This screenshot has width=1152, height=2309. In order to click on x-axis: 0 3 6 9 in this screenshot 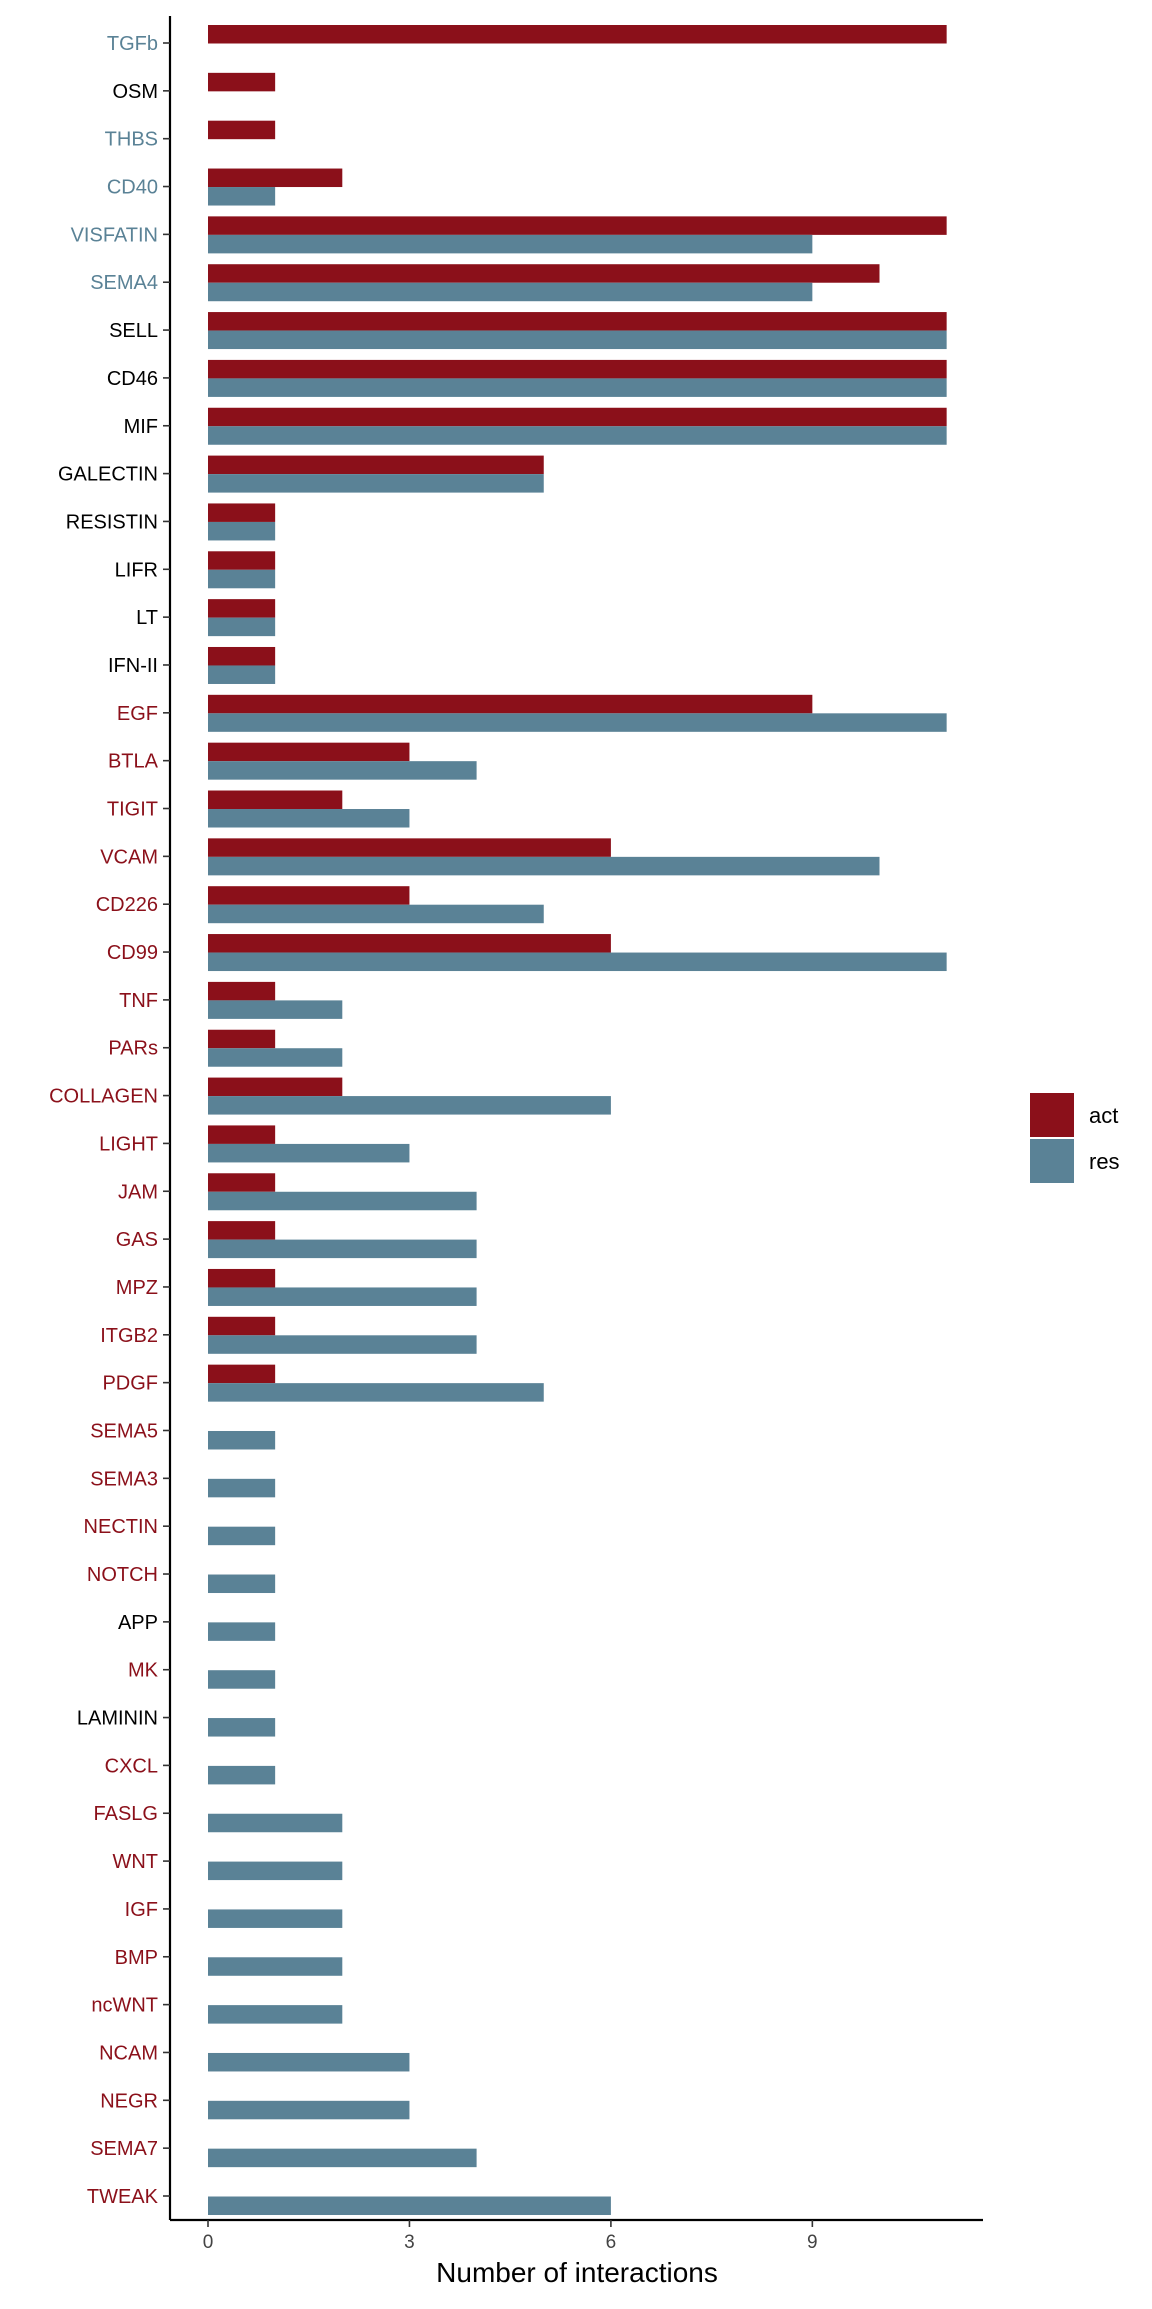, I will do `click(576, 2235)`.